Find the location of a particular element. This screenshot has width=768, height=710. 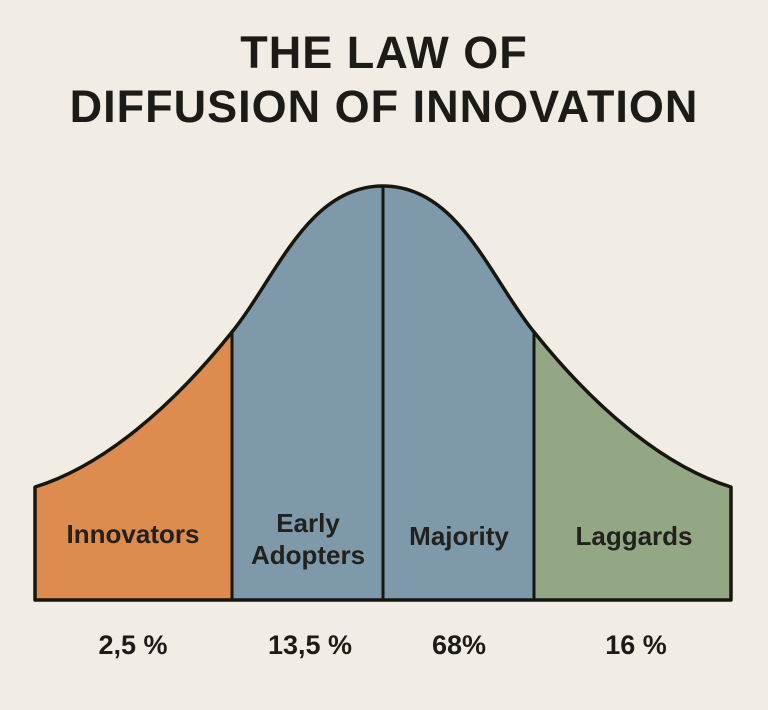

segment-percent-early-adopters: 13,5 % is located at coordinates (310, 645).